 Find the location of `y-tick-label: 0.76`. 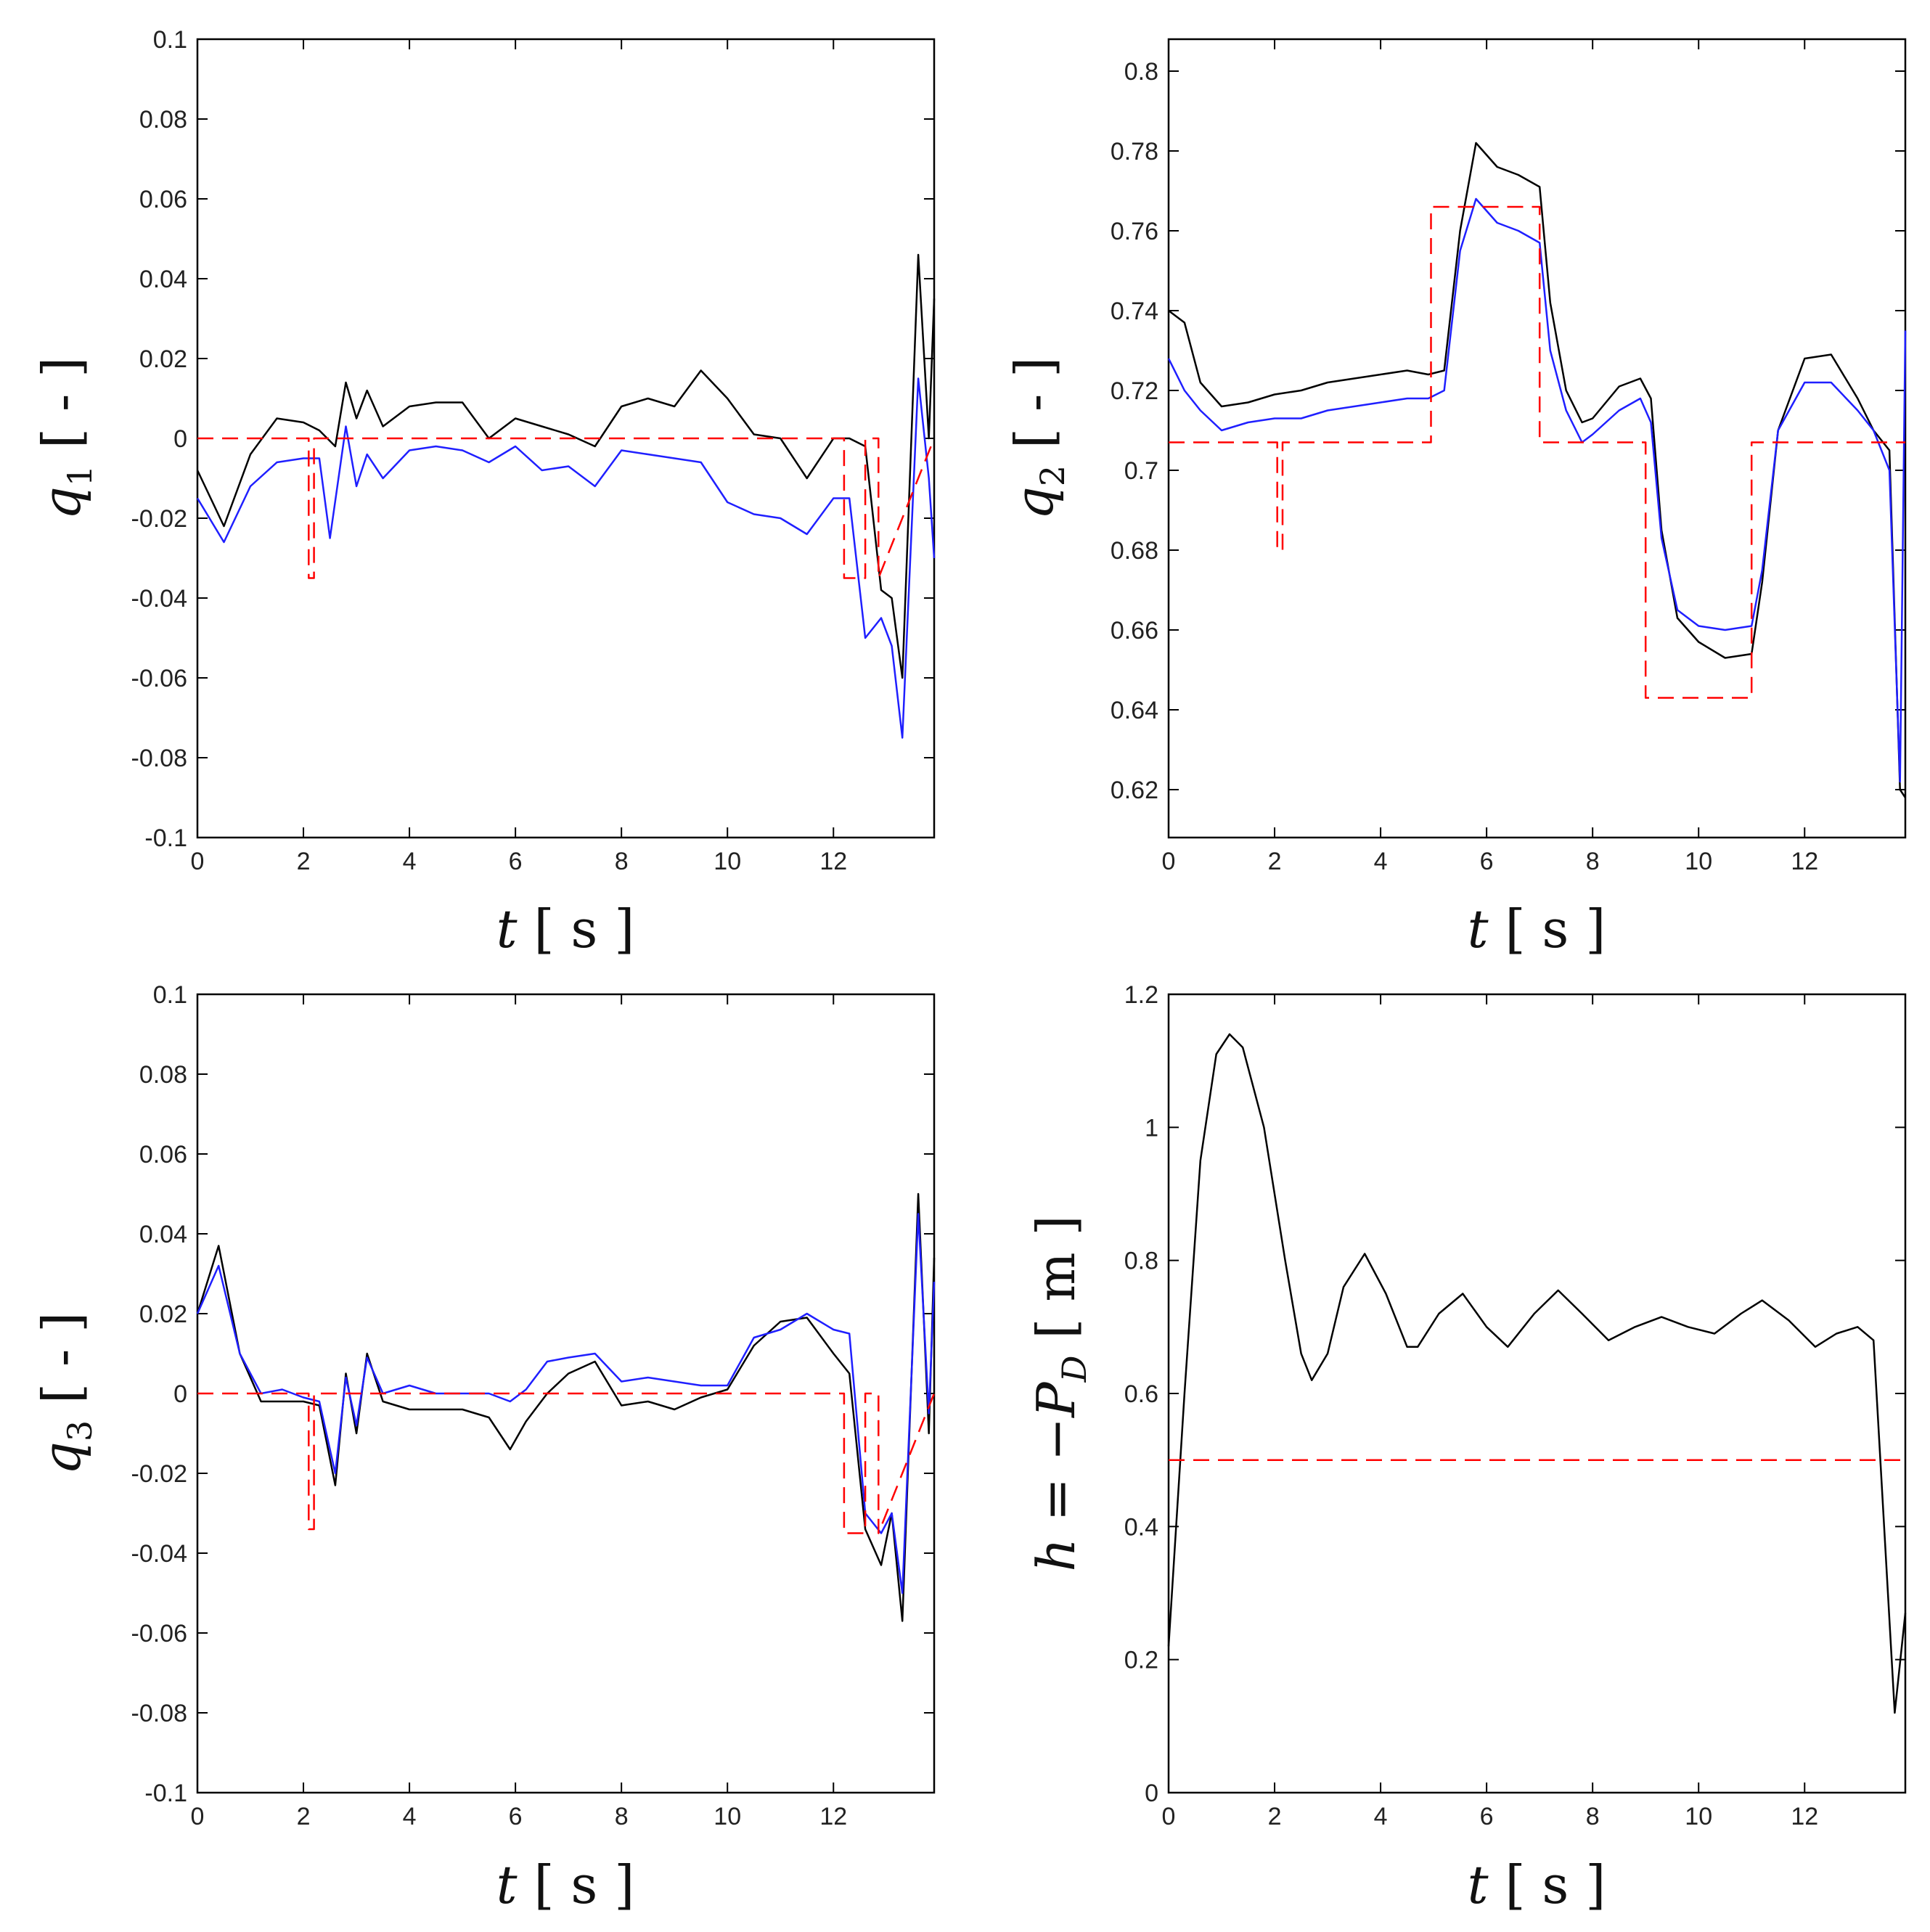

y-tick-label: 0.76 is located at coordinates (1135, 231).